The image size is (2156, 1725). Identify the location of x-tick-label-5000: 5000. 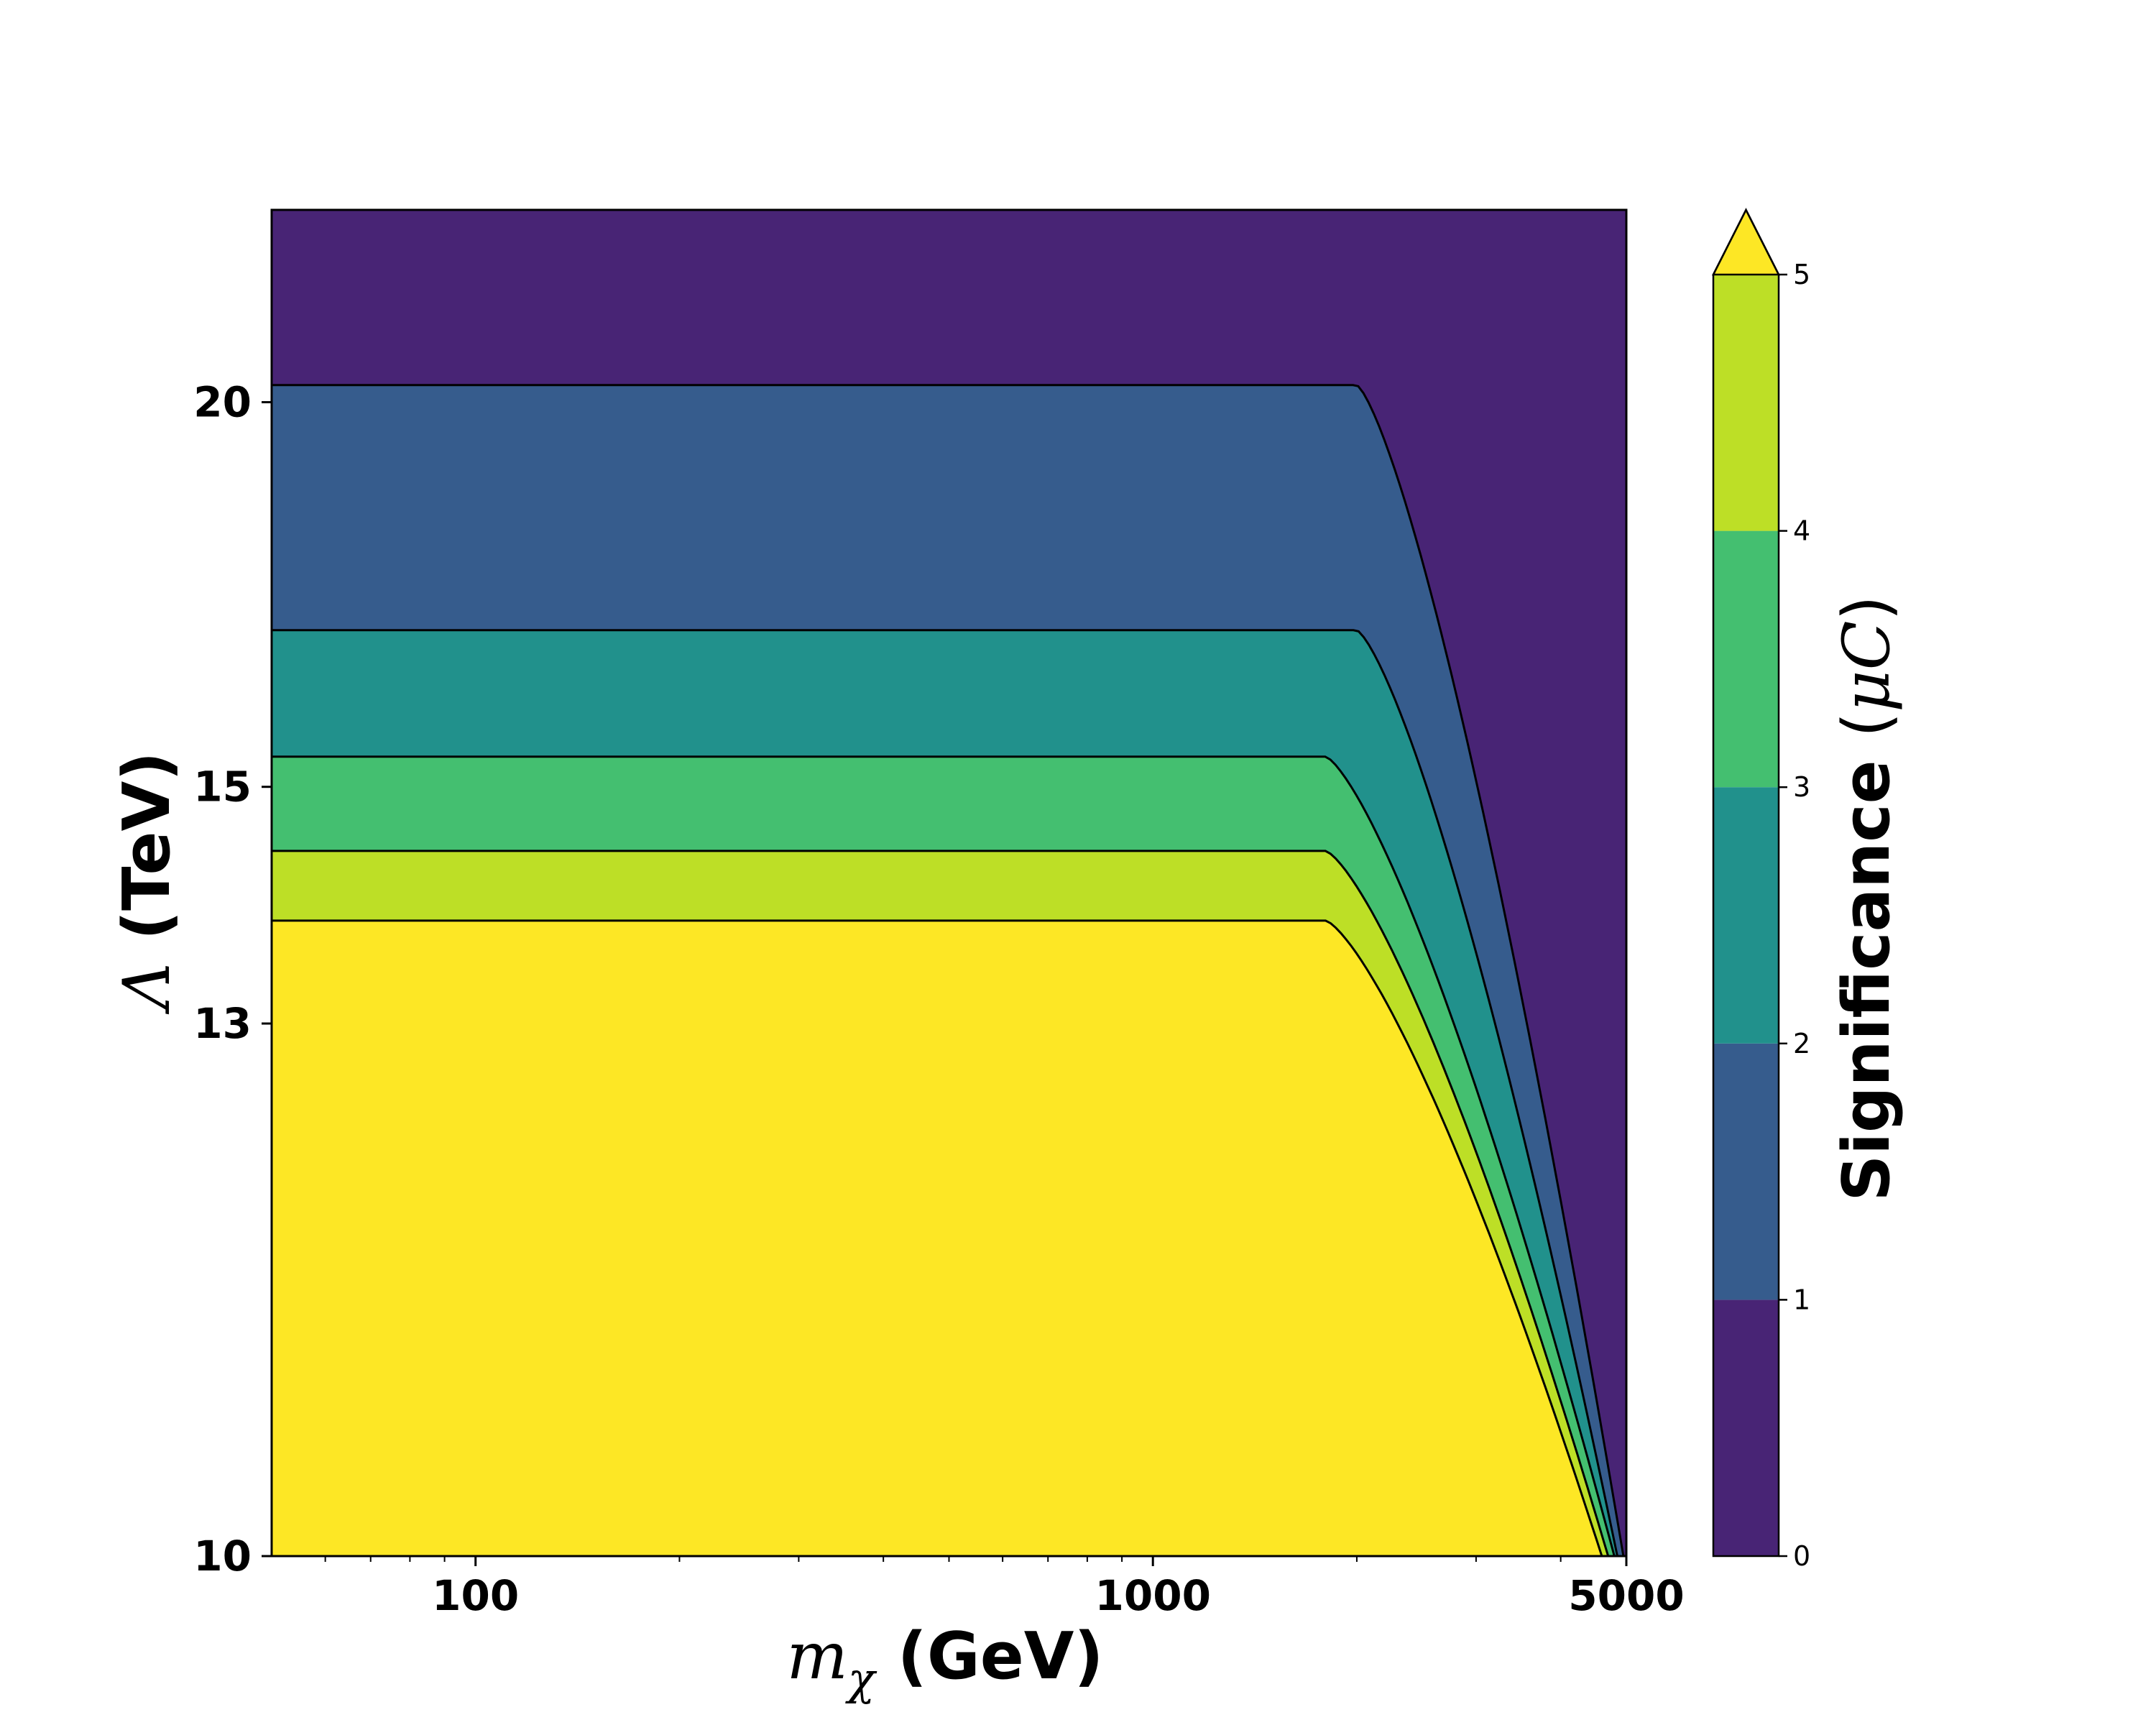
(1626, 1595).